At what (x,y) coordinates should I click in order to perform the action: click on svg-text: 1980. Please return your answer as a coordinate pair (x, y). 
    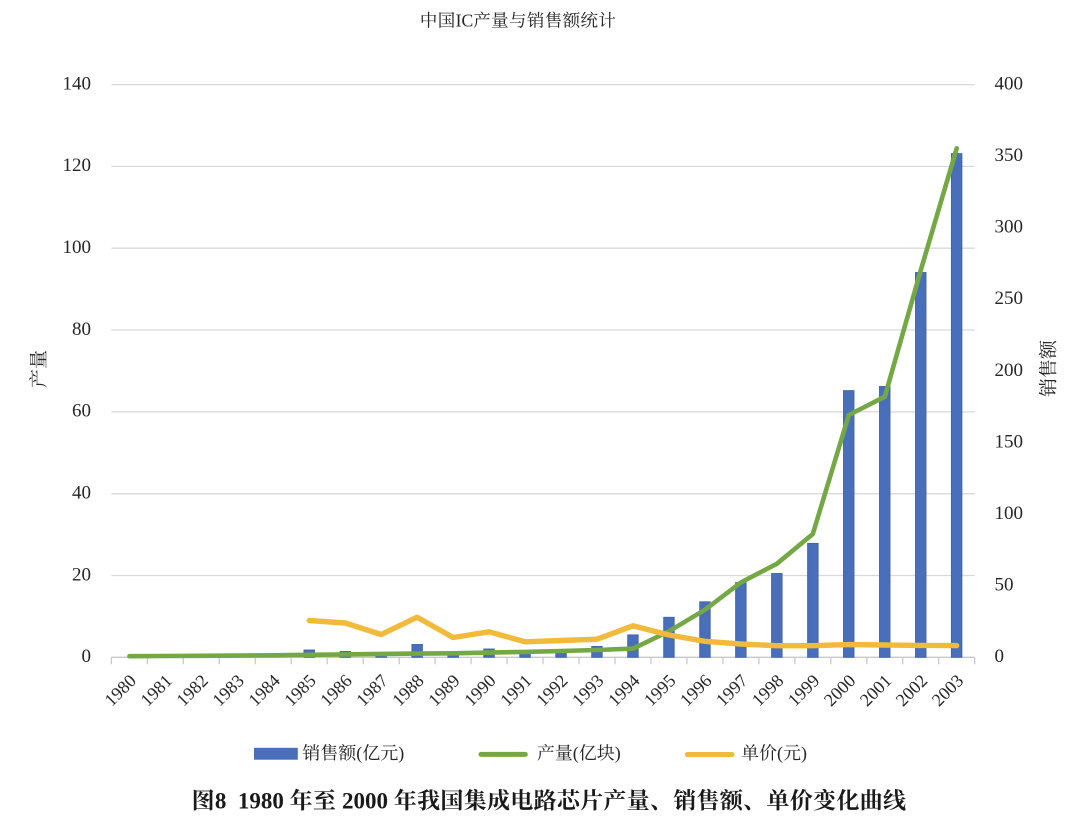
    Looking at the image, I should click on (261, 801).